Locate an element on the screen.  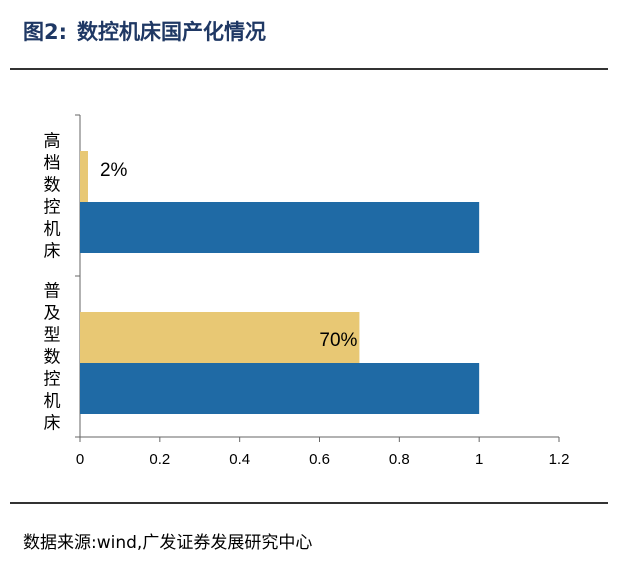
figure-title-prefix: 图2: is located at coordinates (45, 32).